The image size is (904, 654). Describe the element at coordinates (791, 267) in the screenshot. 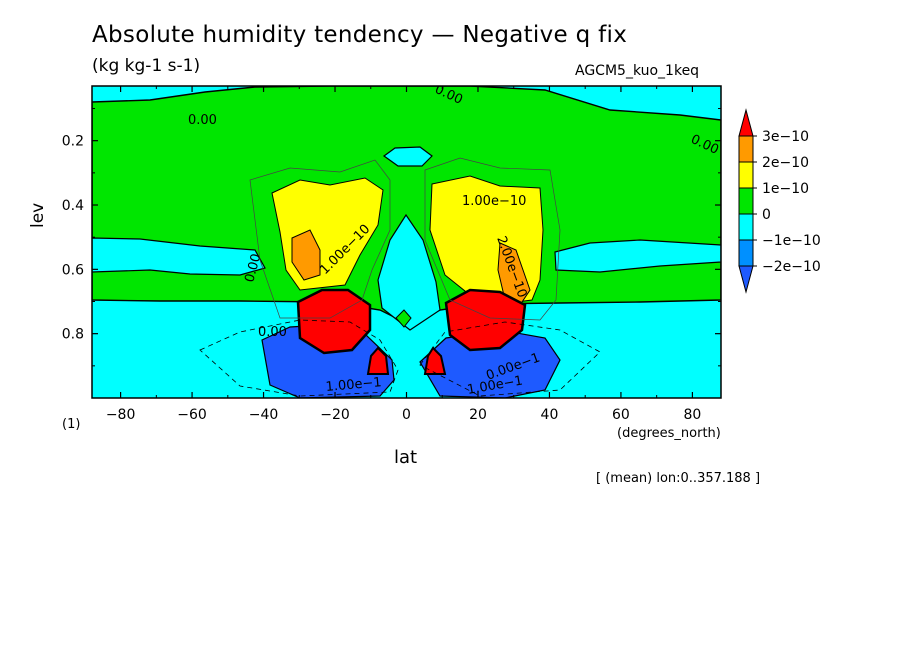

I see `colorbar-label: −2e−10` at that location.